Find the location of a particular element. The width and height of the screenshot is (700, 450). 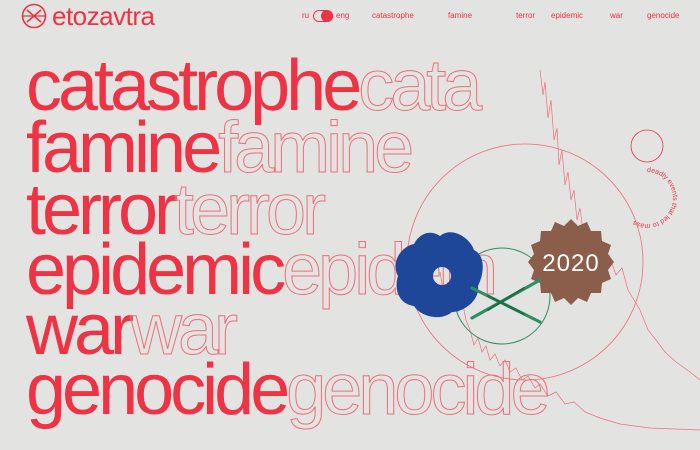

word-genocide: genocidegenocide is located at coordinates (288, 390).